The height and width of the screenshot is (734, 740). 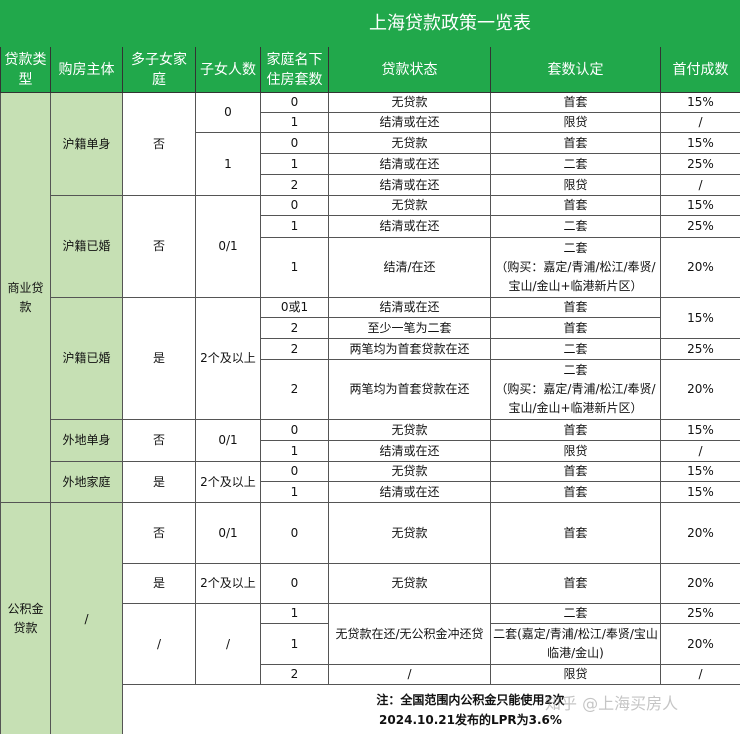 I want to click on tier-label: 二套, so click(x=575, y=248).